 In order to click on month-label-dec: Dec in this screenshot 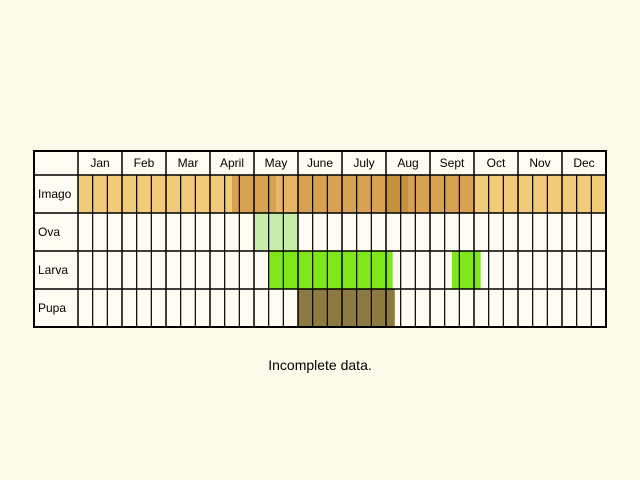, I will do `click(583, 163)`.